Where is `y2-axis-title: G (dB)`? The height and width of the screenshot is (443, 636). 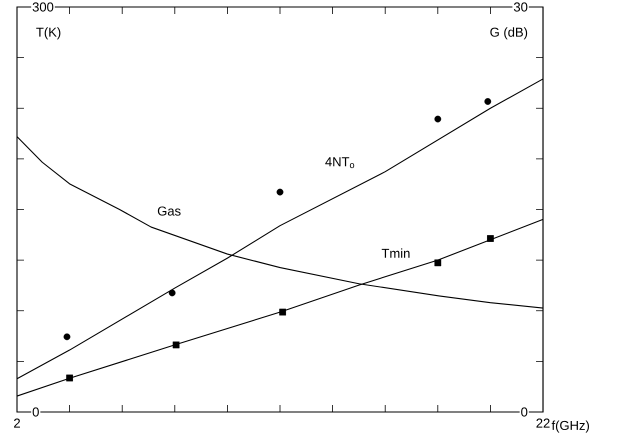
y2-axis-title: G (dB) is located at coordinates (509, 33).